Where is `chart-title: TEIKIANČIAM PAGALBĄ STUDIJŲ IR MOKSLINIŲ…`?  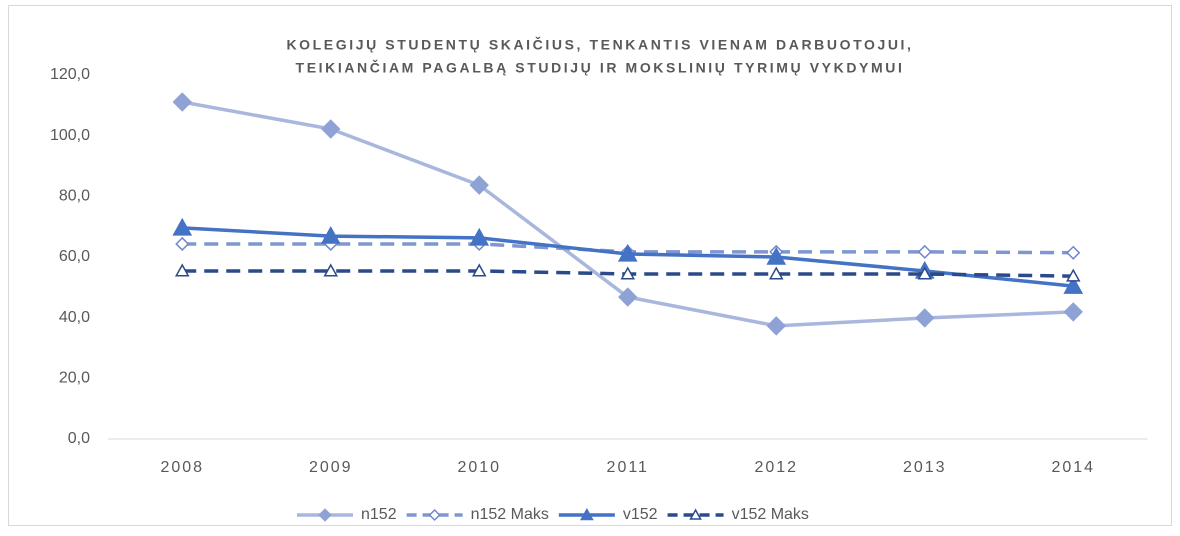 chart-title: TEIKIANČIAM PAGALBĄ STUDIJŲ IR MOKSLINIŲ… is located at coordinates (600, 67).